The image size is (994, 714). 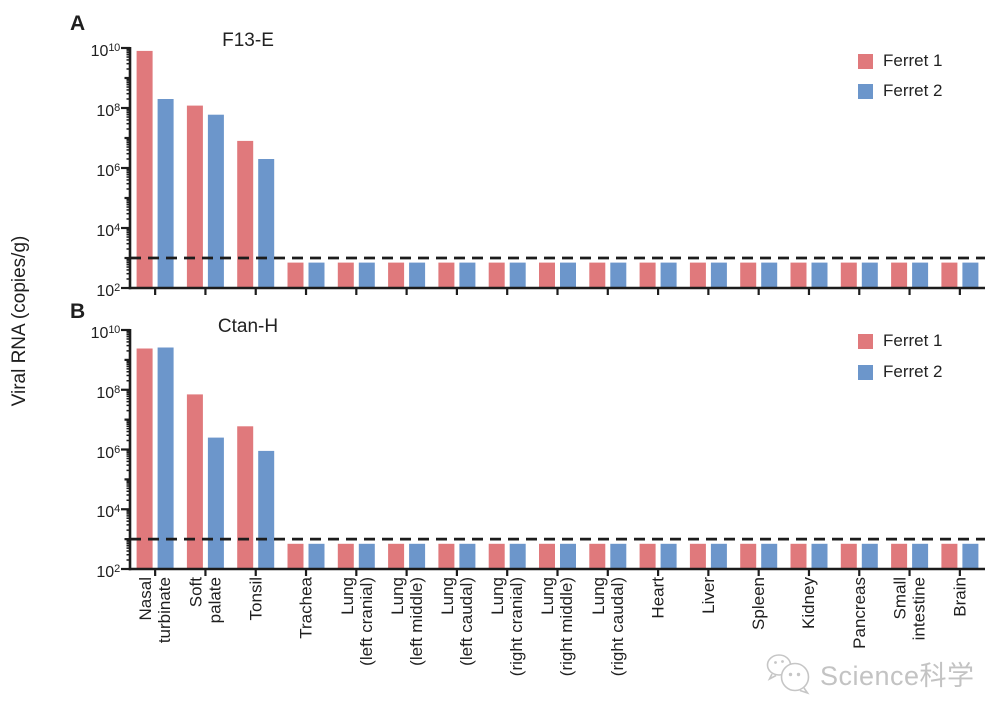 I want to click on legend-item-ferret1-panel-b: Ferret 1, so click(x=900, y=341).